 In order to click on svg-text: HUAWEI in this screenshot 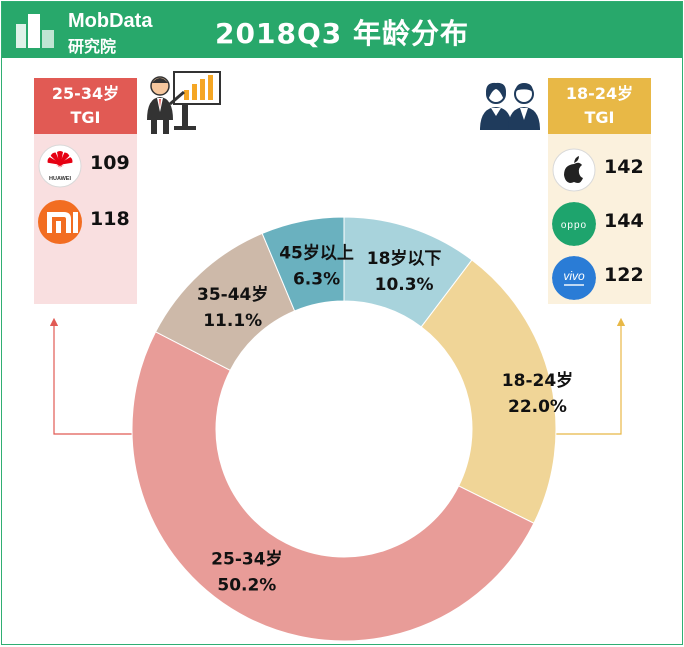, I will do `click(60, 179)`.